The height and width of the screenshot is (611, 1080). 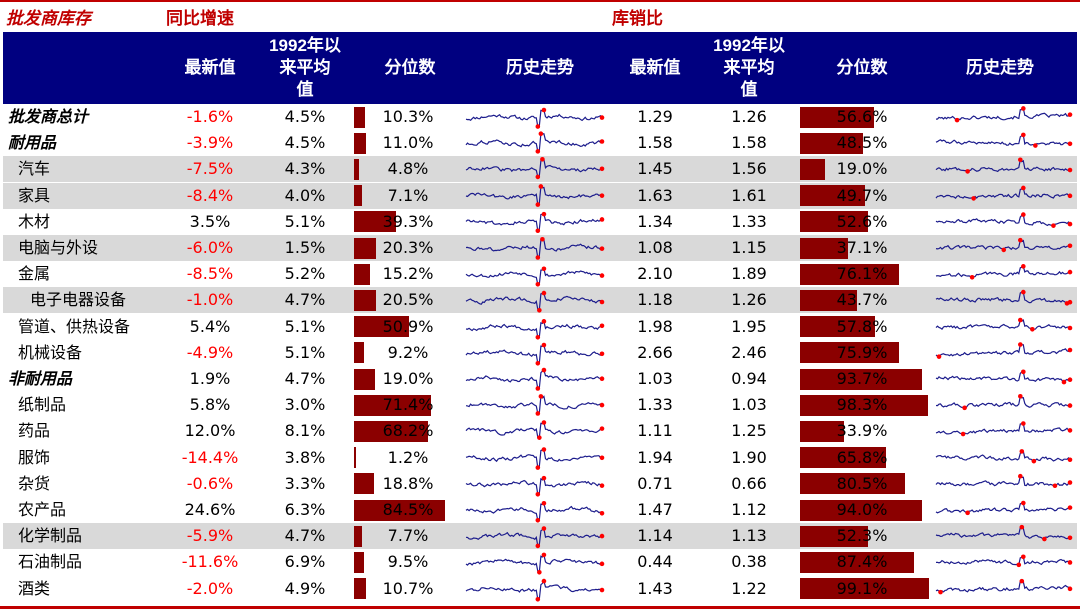 What do you see at coordinates (42, 509) in the screenshot?
I see `row-label: 农产品` at bounding box center [42, 509].